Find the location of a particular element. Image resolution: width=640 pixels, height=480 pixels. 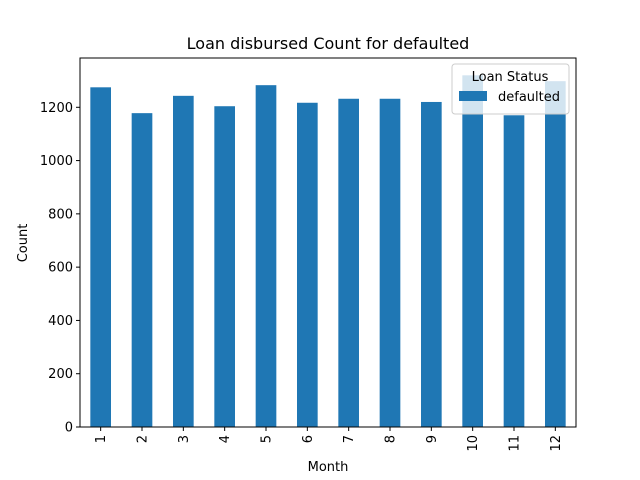

x-tick-label-9: 9 is located at coordinates (432, 439).